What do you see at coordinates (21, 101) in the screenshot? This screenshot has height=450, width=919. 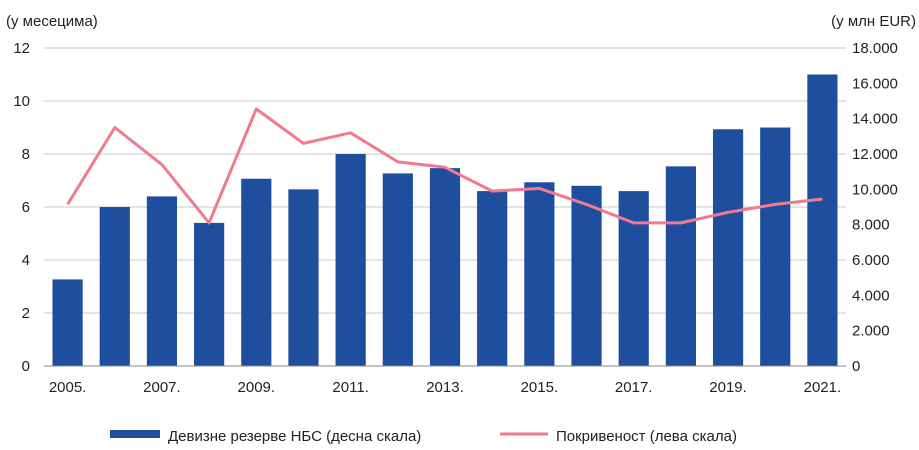 I see `left-tick-label: 10` at bounding box center [21, 101].